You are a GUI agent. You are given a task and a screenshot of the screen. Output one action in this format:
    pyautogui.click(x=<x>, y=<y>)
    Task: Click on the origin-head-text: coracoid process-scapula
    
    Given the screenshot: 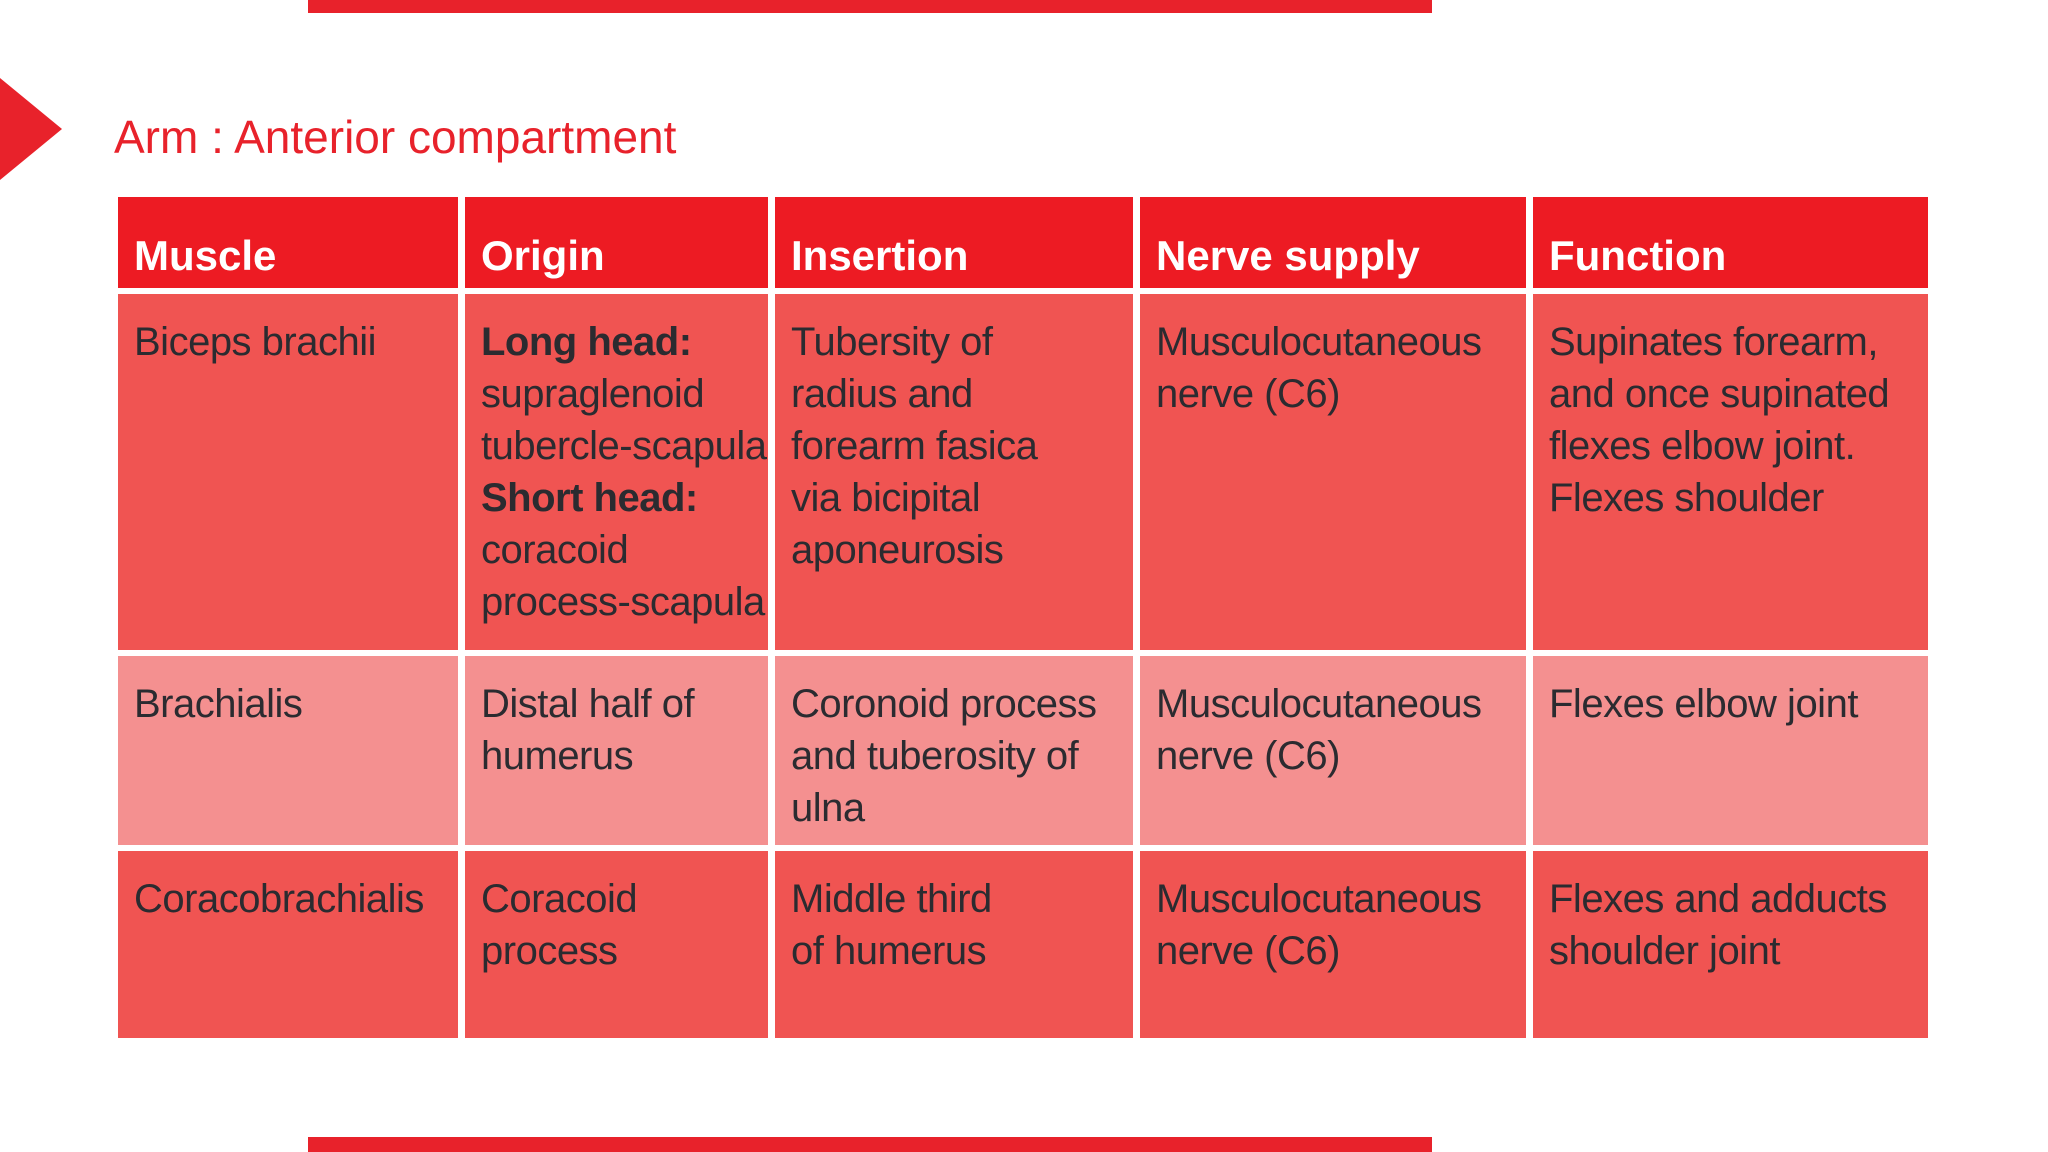 What is the action you would take?
    pyautogui.click(x=623, y=576)
    